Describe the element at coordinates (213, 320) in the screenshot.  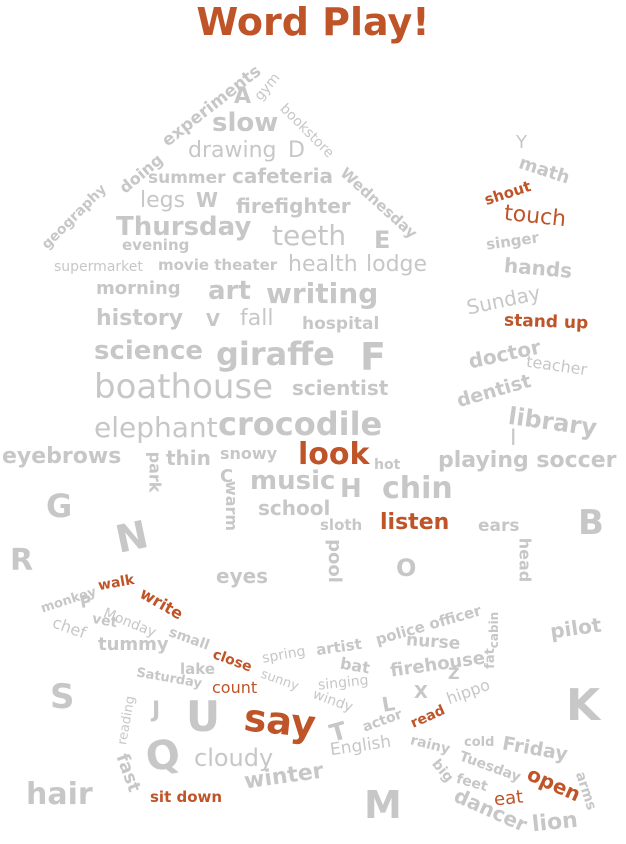
I see `word: V` at that location.